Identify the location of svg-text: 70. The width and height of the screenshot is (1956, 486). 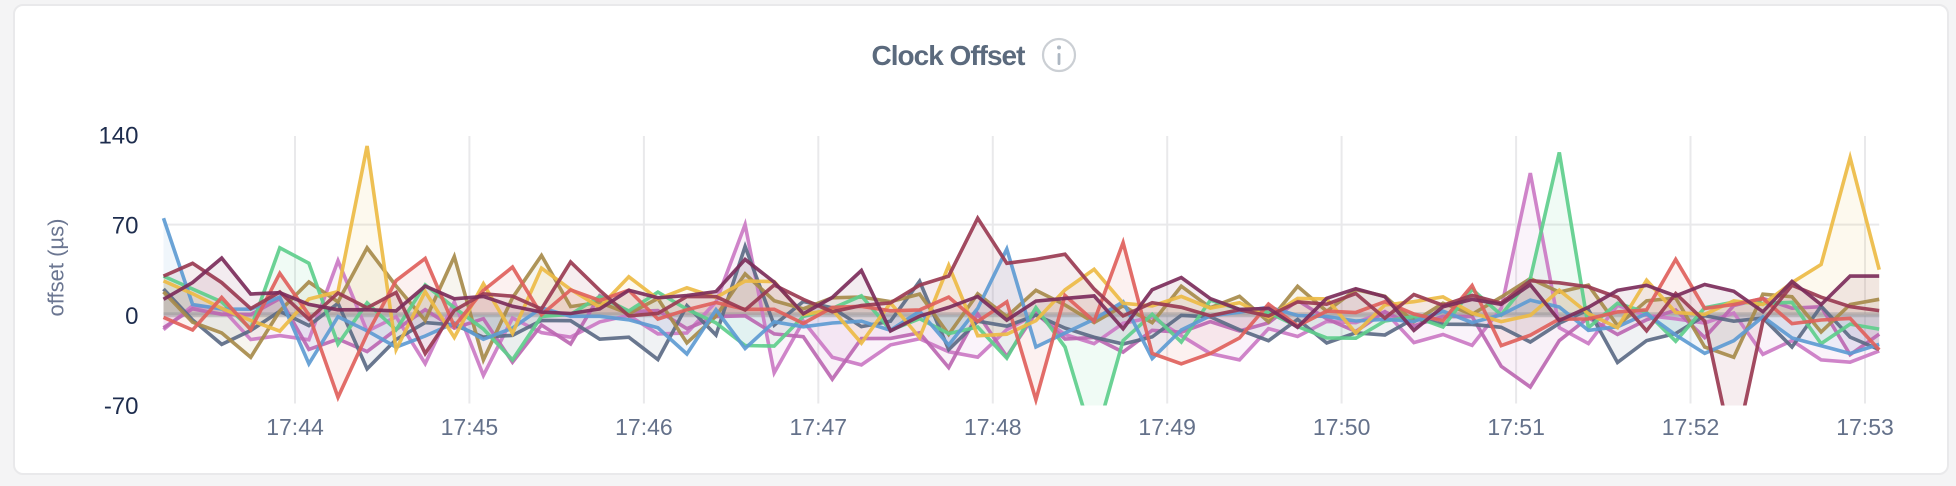
(125, 226).